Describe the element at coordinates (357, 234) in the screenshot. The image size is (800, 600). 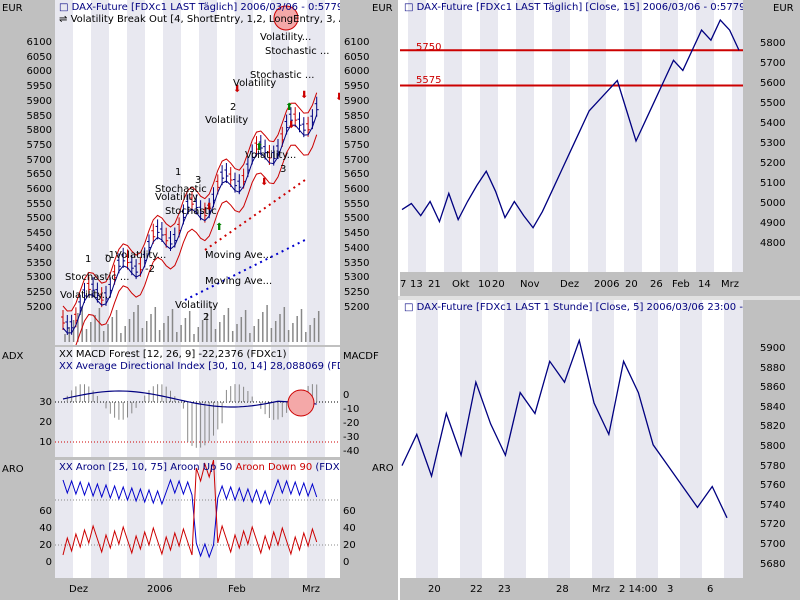
I see `price-right-tick-13: 5450` at that location.